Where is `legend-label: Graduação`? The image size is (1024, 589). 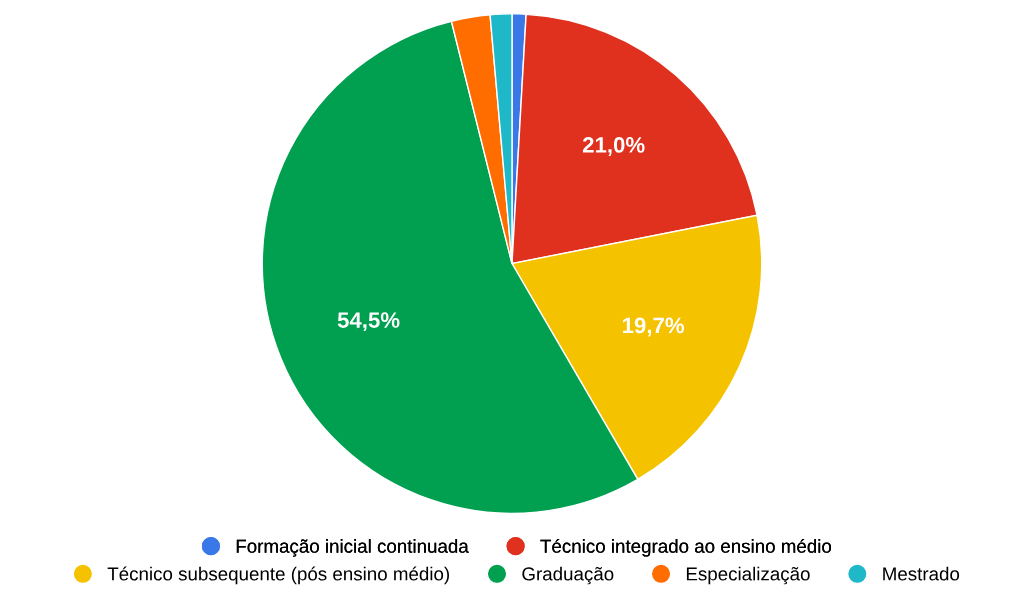
legend-label: Graduação is located at coordinates (568, 575).